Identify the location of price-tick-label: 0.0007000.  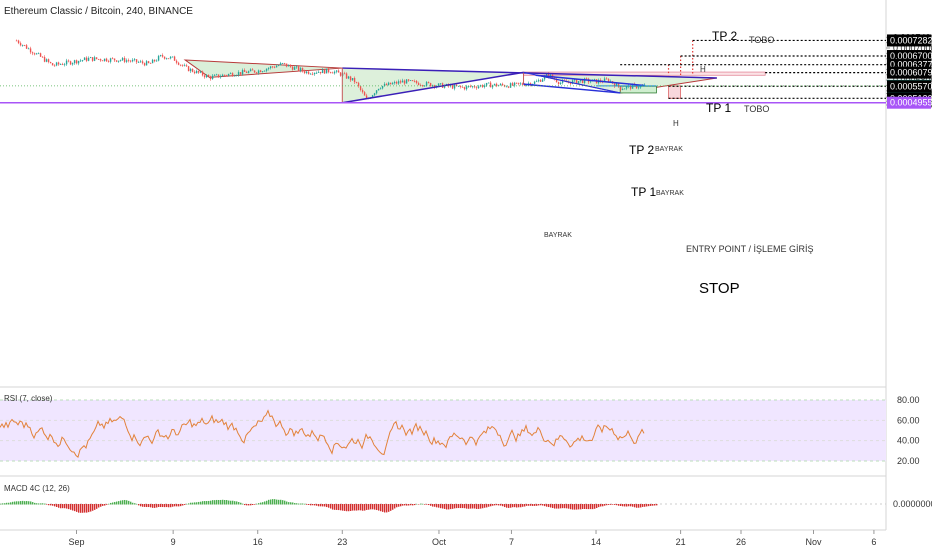
(912, 48).